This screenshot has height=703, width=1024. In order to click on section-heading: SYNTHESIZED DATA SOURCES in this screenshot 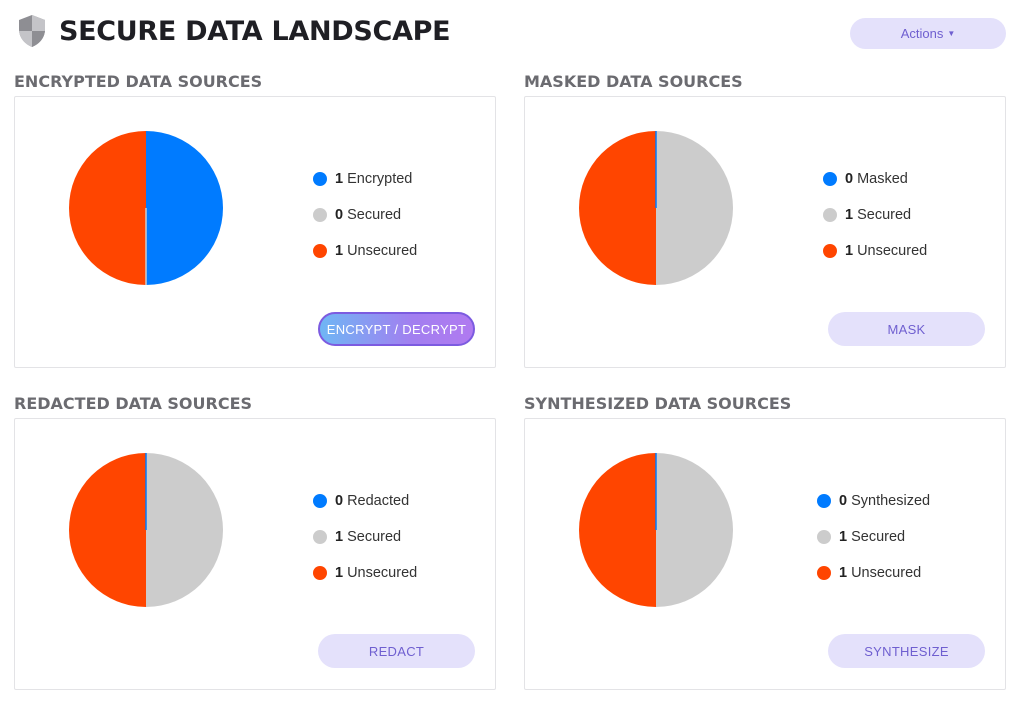, I will do `click(658, 403)`.